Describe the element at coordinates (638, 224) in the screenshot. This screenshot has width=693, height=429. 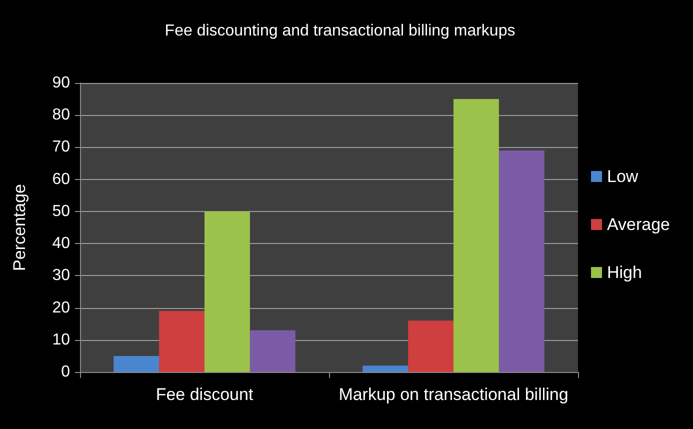
I see `legend-label: Average` at that location.